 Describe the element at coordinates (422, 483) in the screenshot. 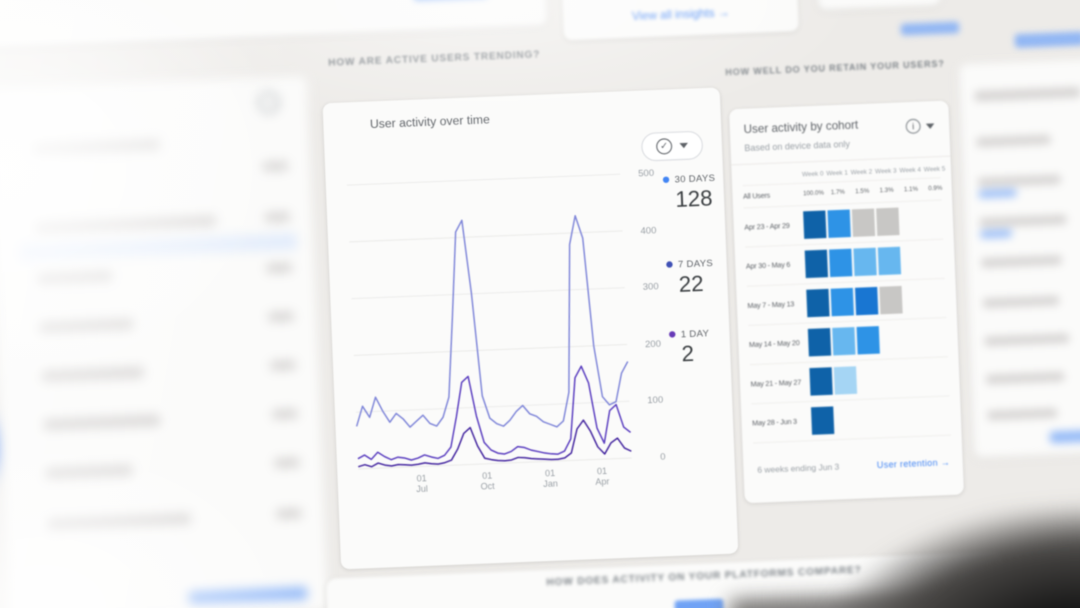

I see `x-tick-label: 01 Jul` at that location.